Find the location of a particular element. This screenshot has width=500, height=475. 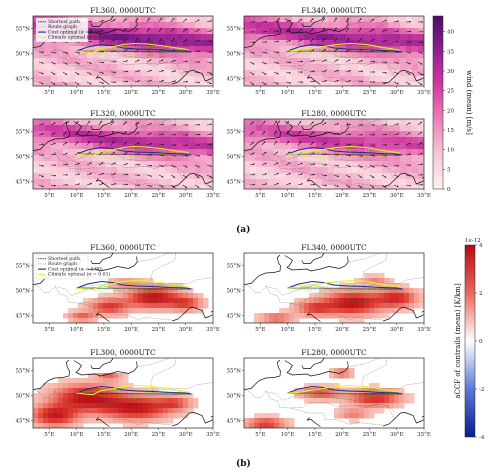

legend-label-0: Shortest path is located at coordinates (64, 22).